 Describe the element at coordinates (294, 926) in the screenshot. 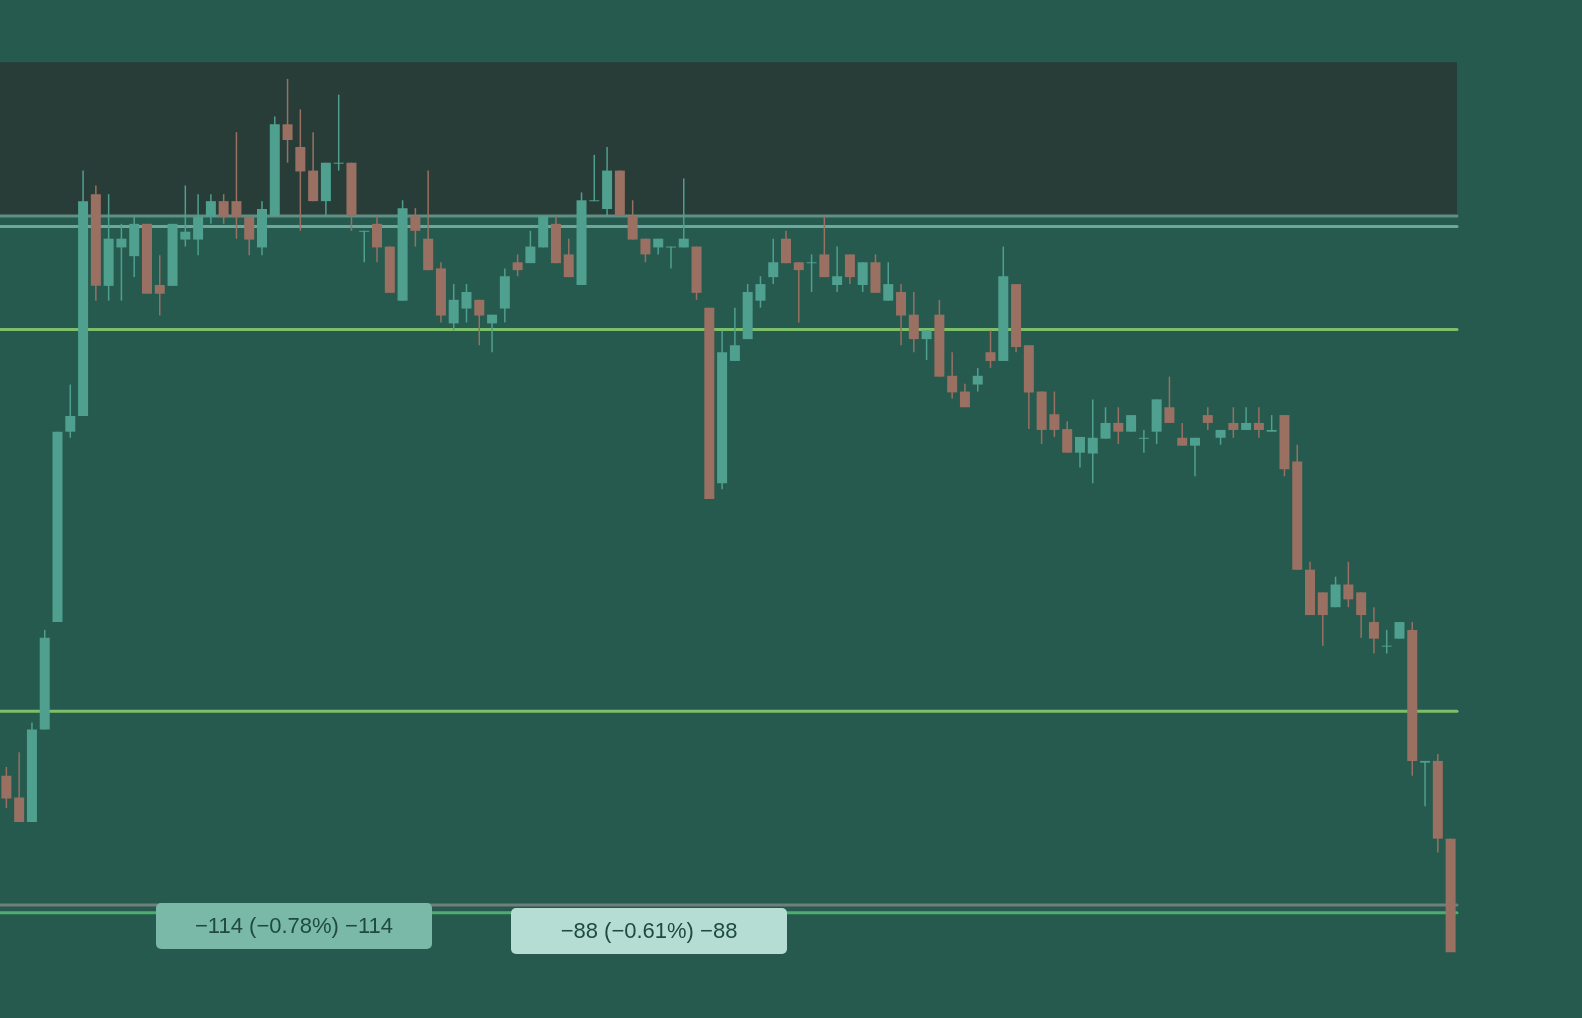

I see `measurement-label: −114 (−0.78%) −114` at that location.